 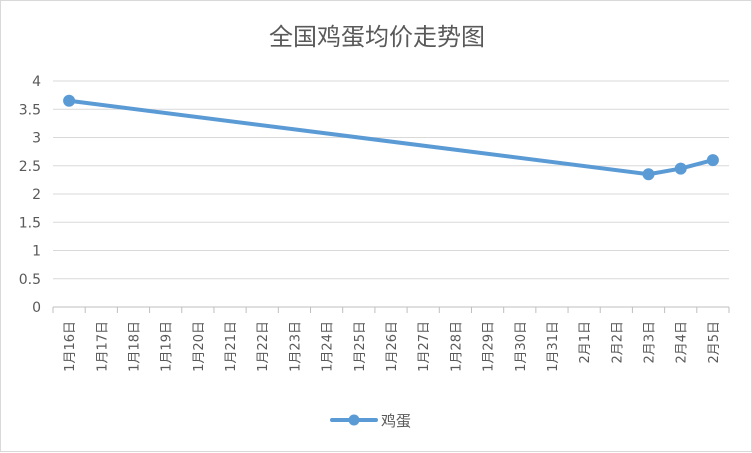 I want to click on x-tick-label: 1月23日, so click(x=295, y=346).